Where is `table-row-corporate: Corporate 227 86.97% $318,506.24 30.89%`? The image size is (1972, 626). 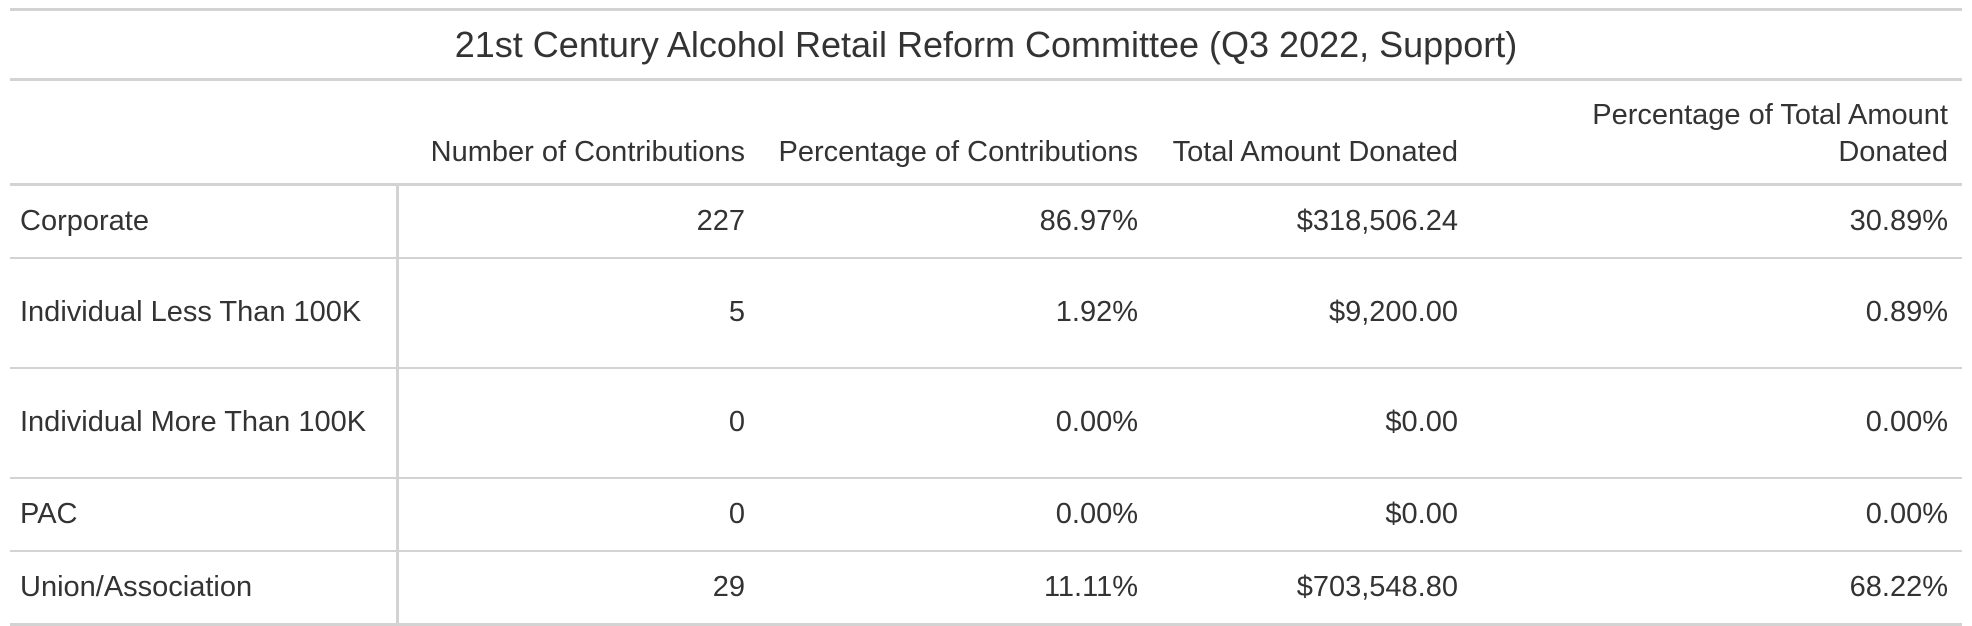
table-row-corporate: Corporate 227 86.97% $318,506.24 30.89% is located at coordinates (986, 221).